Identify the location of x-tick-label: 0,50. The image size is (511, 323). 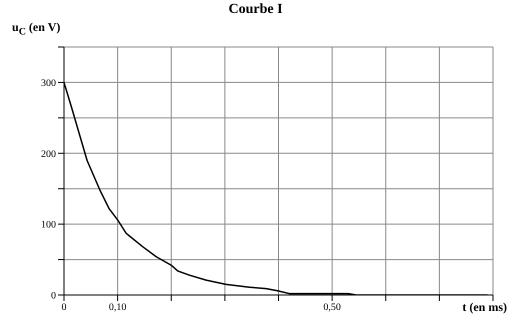
(332, 308).